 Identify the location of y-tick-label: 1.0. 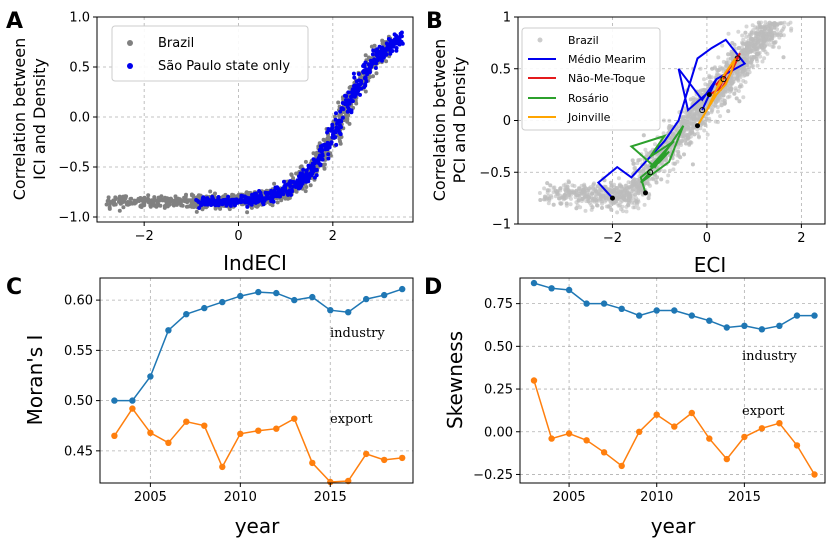
(79, 18).